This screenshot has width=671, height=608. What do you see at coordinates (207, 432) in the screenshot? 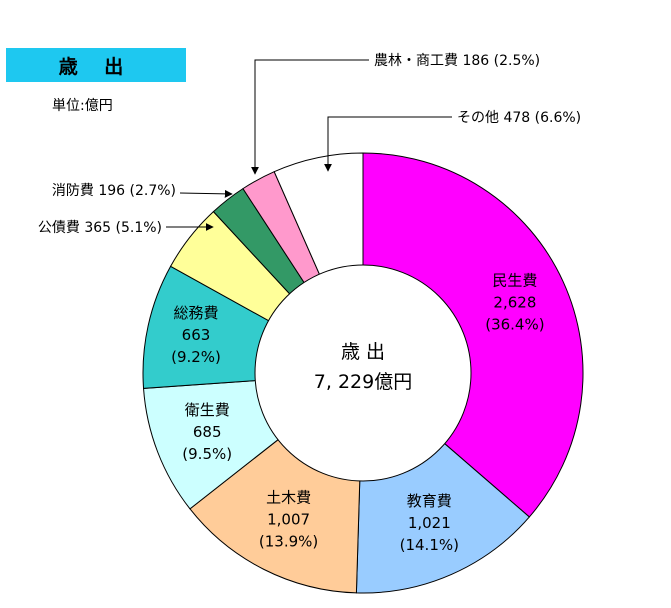
I see `slice-4-value: 685` at bounding box center [207, 432].